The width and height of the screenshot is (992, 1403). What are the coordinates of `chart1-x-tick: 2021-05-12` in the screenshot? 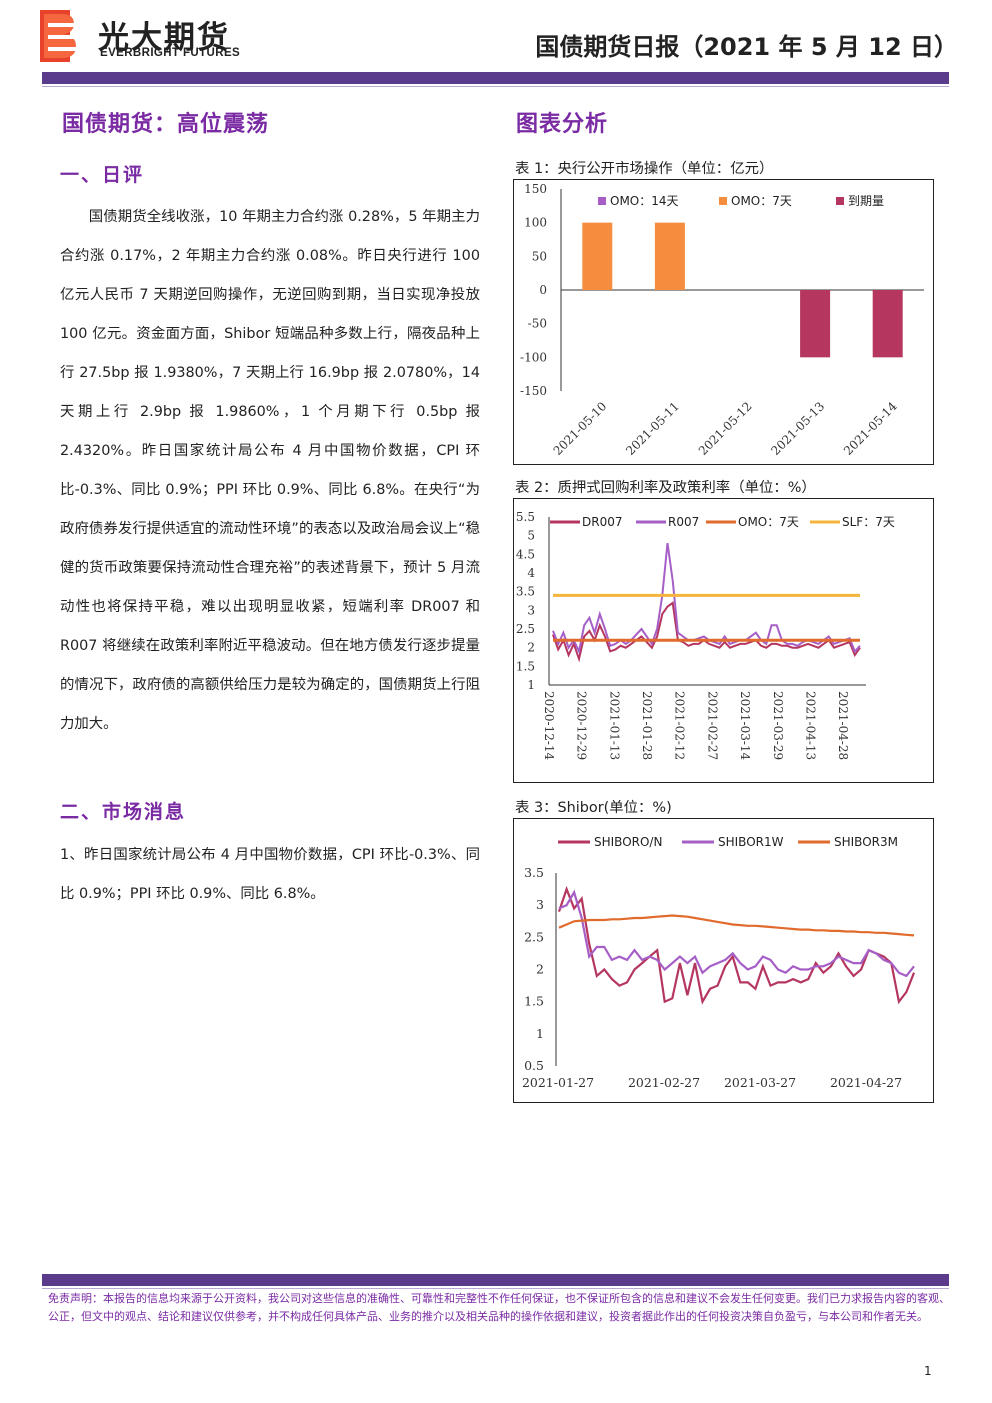 It's located at (725, 428).